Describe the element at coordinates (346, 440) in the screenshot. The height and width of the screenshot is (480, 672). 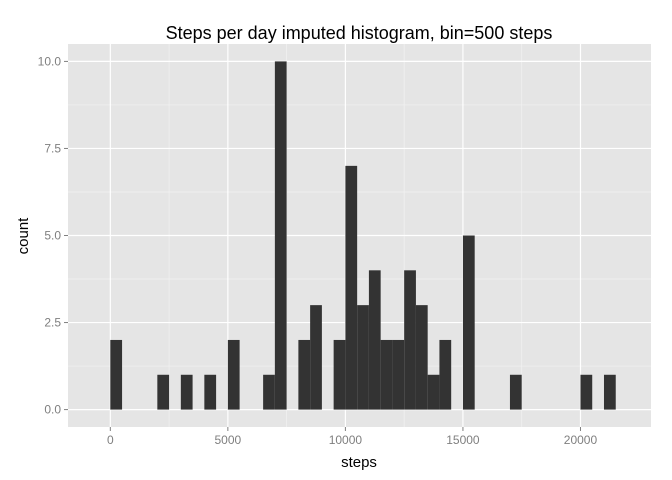
I see `x-tick-label: 10000` at that location.